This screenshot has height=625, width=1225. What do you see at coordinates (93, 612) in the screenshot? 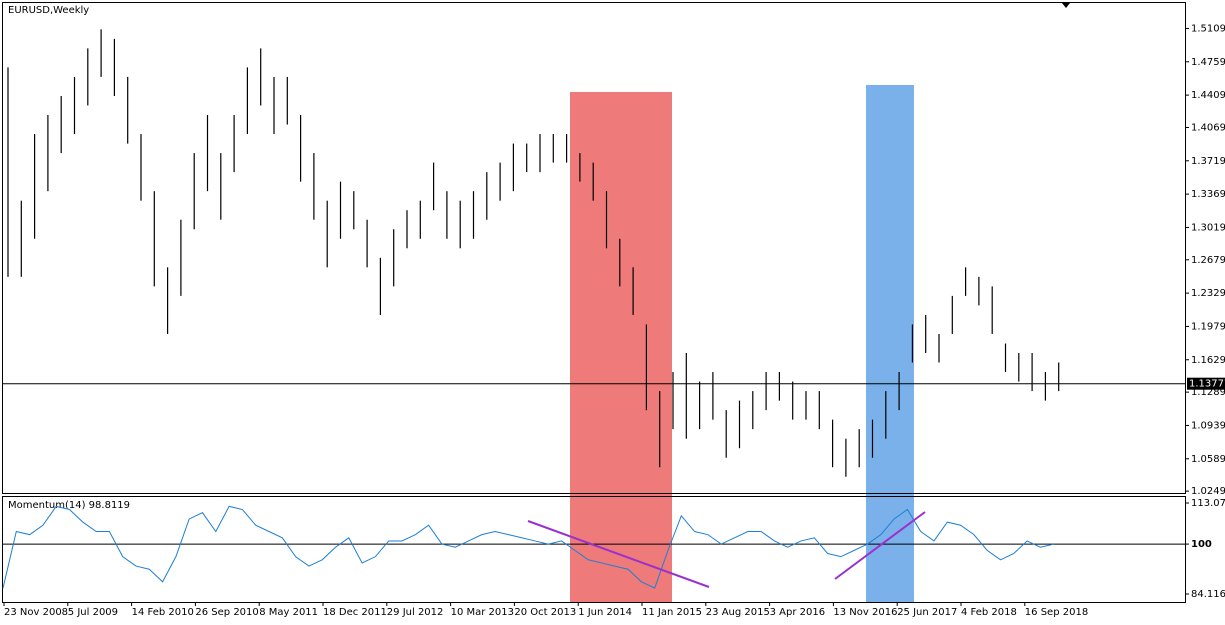
I see `x-tick-label: 5 Jul 2009` at bounding box center [93, 612].